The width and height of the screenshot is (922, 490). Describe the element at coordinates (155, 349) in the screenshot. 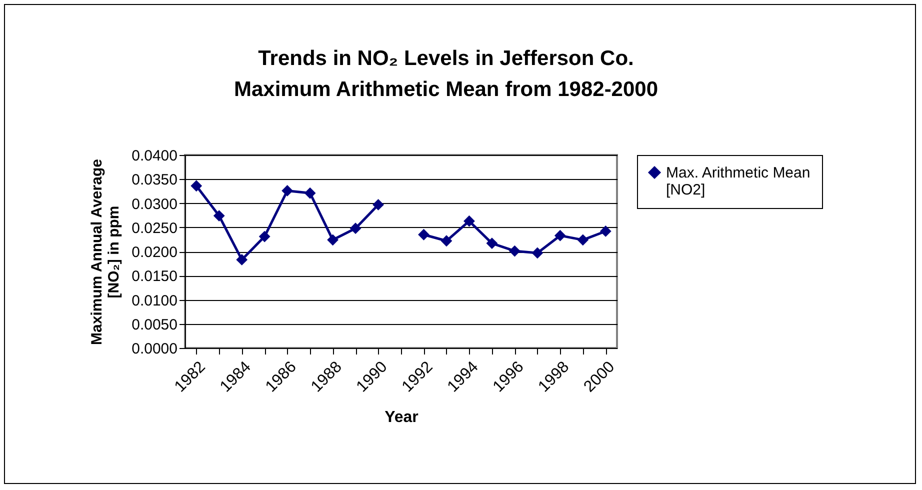

I see `y-tick-label: 0.0000` at that location.